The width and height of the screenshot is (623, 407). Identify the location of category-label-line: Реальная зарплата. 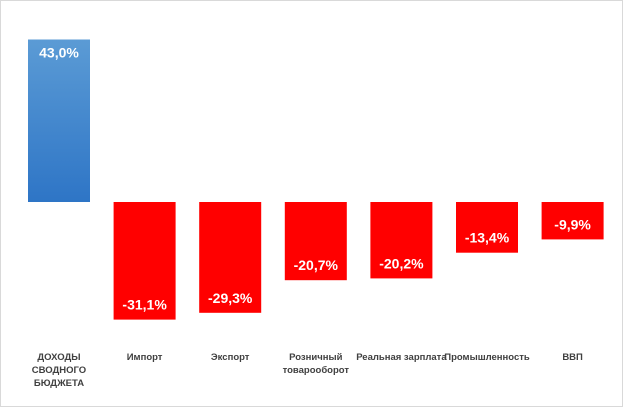
(401, 357).